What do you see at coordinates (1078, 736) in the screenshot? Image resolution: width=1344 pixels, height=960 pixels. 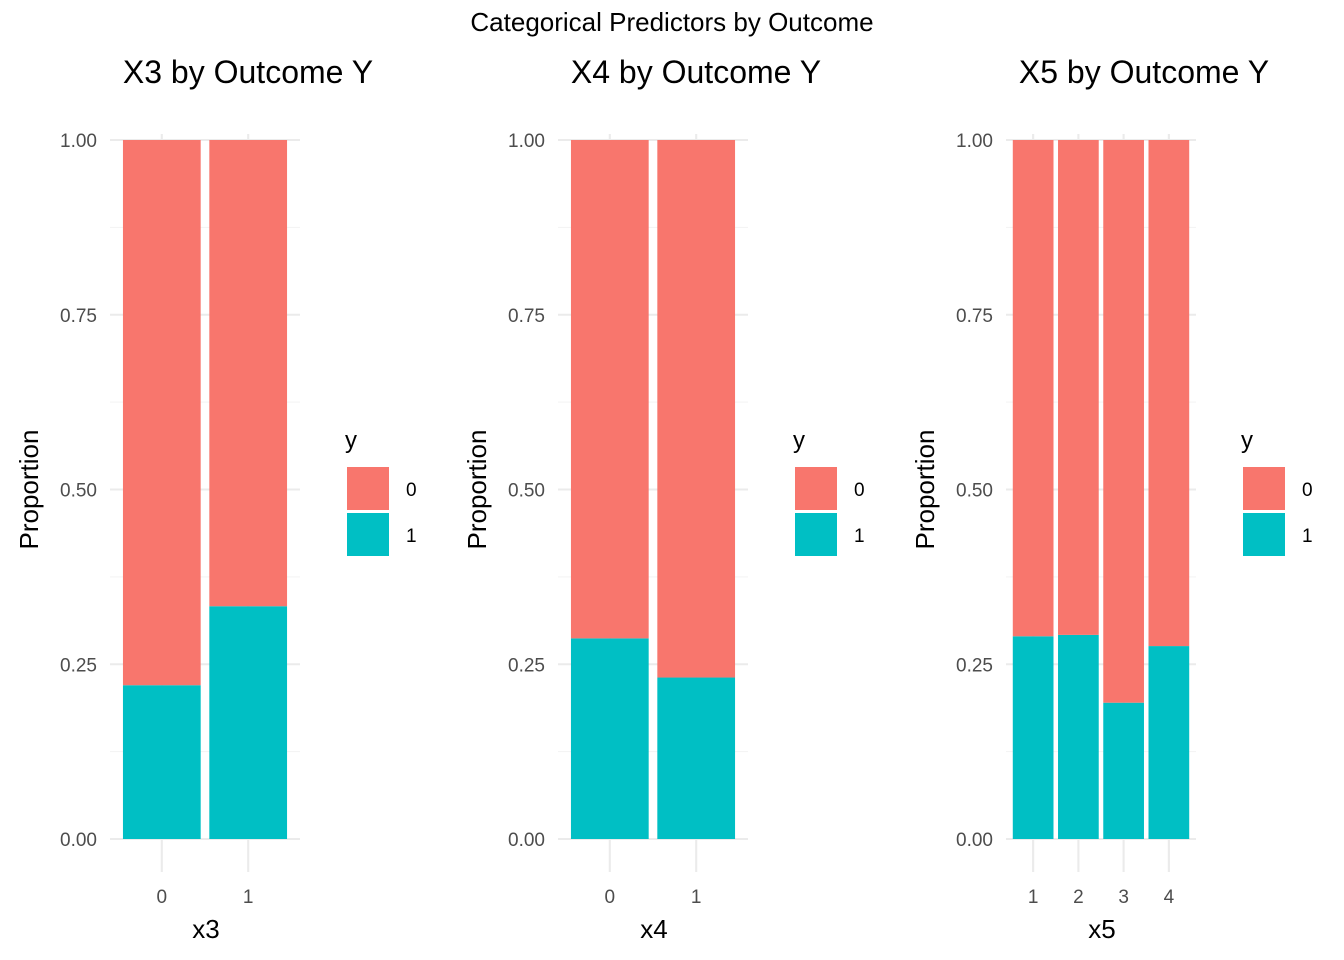 I see `bar-x5-2-y1` at bounding box center [1078, 736].